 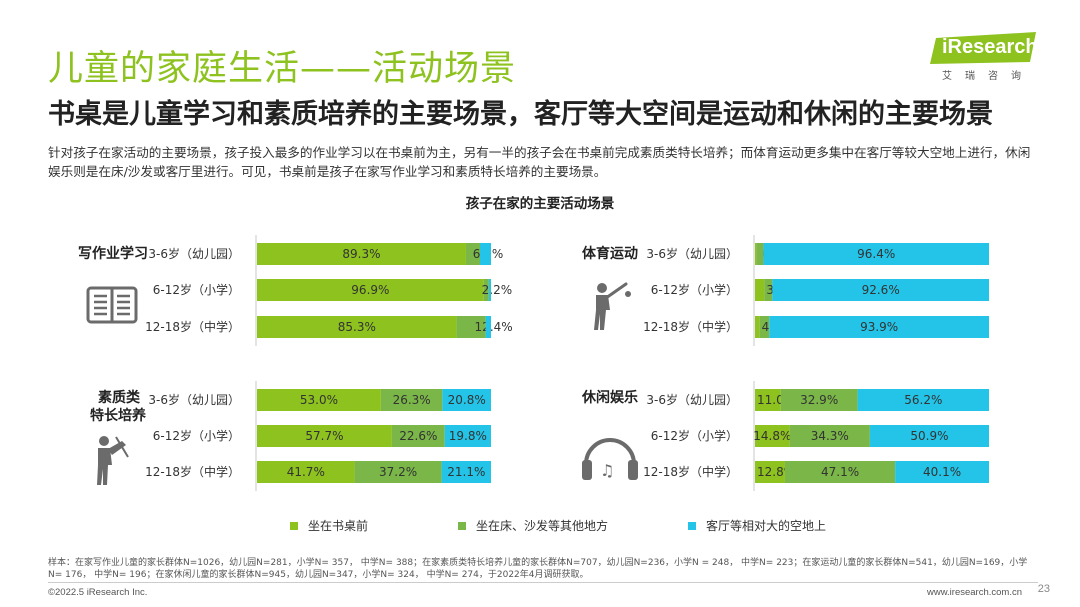 What do you see at coordinates (990, 47) in the screenshot?
I see `logo-brand-text: iResearch` at bounding box center [990, 47].